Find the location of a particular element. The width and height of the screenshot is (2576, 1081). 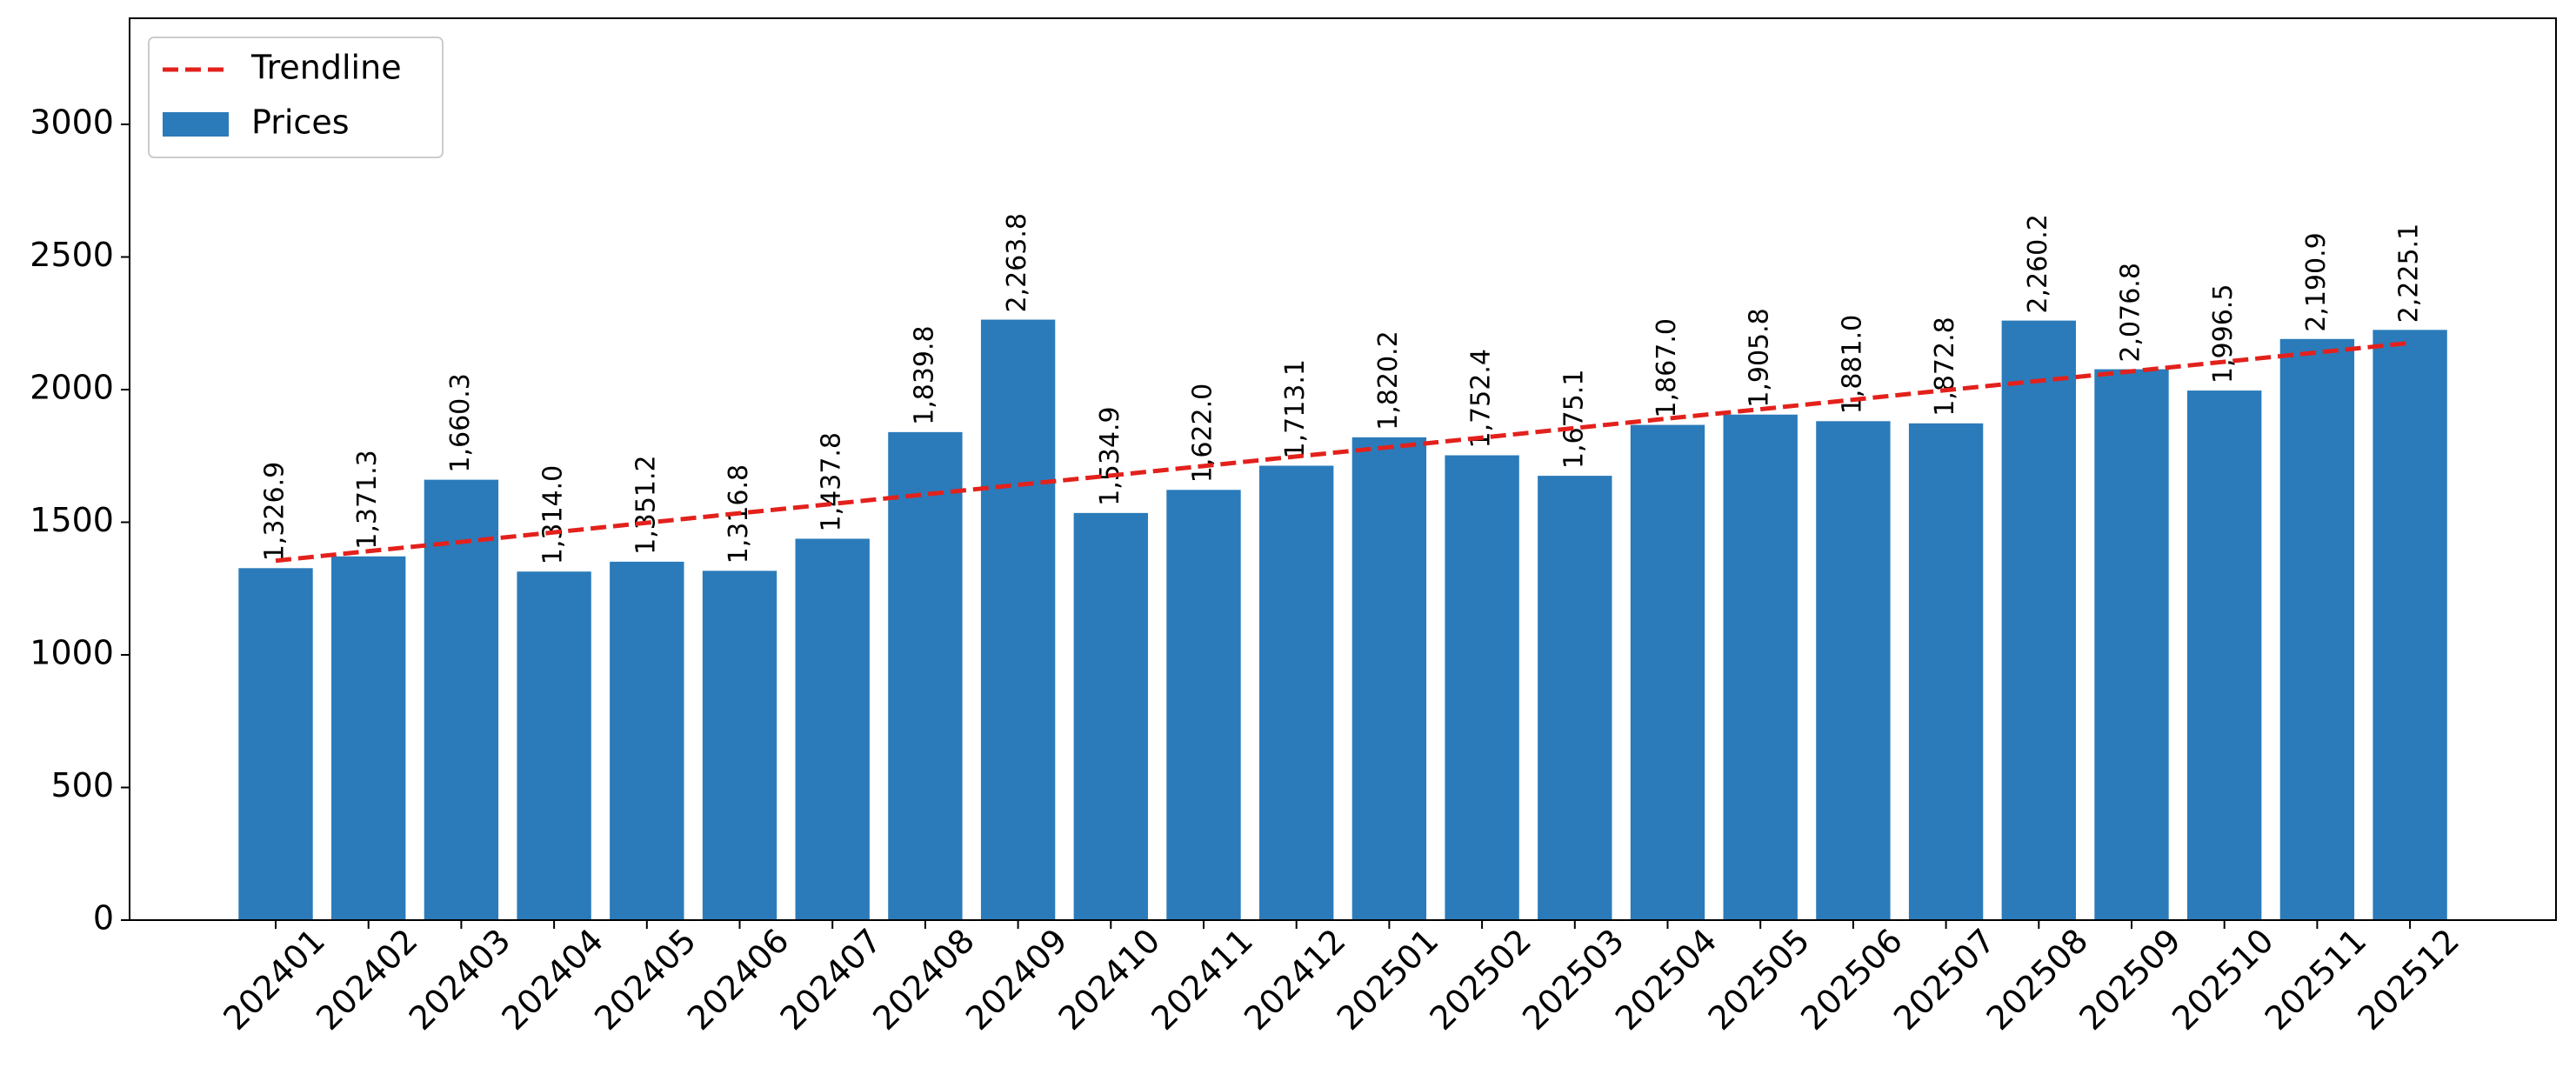

value-label: 1,660.3 is located at coordinates (461, 423).